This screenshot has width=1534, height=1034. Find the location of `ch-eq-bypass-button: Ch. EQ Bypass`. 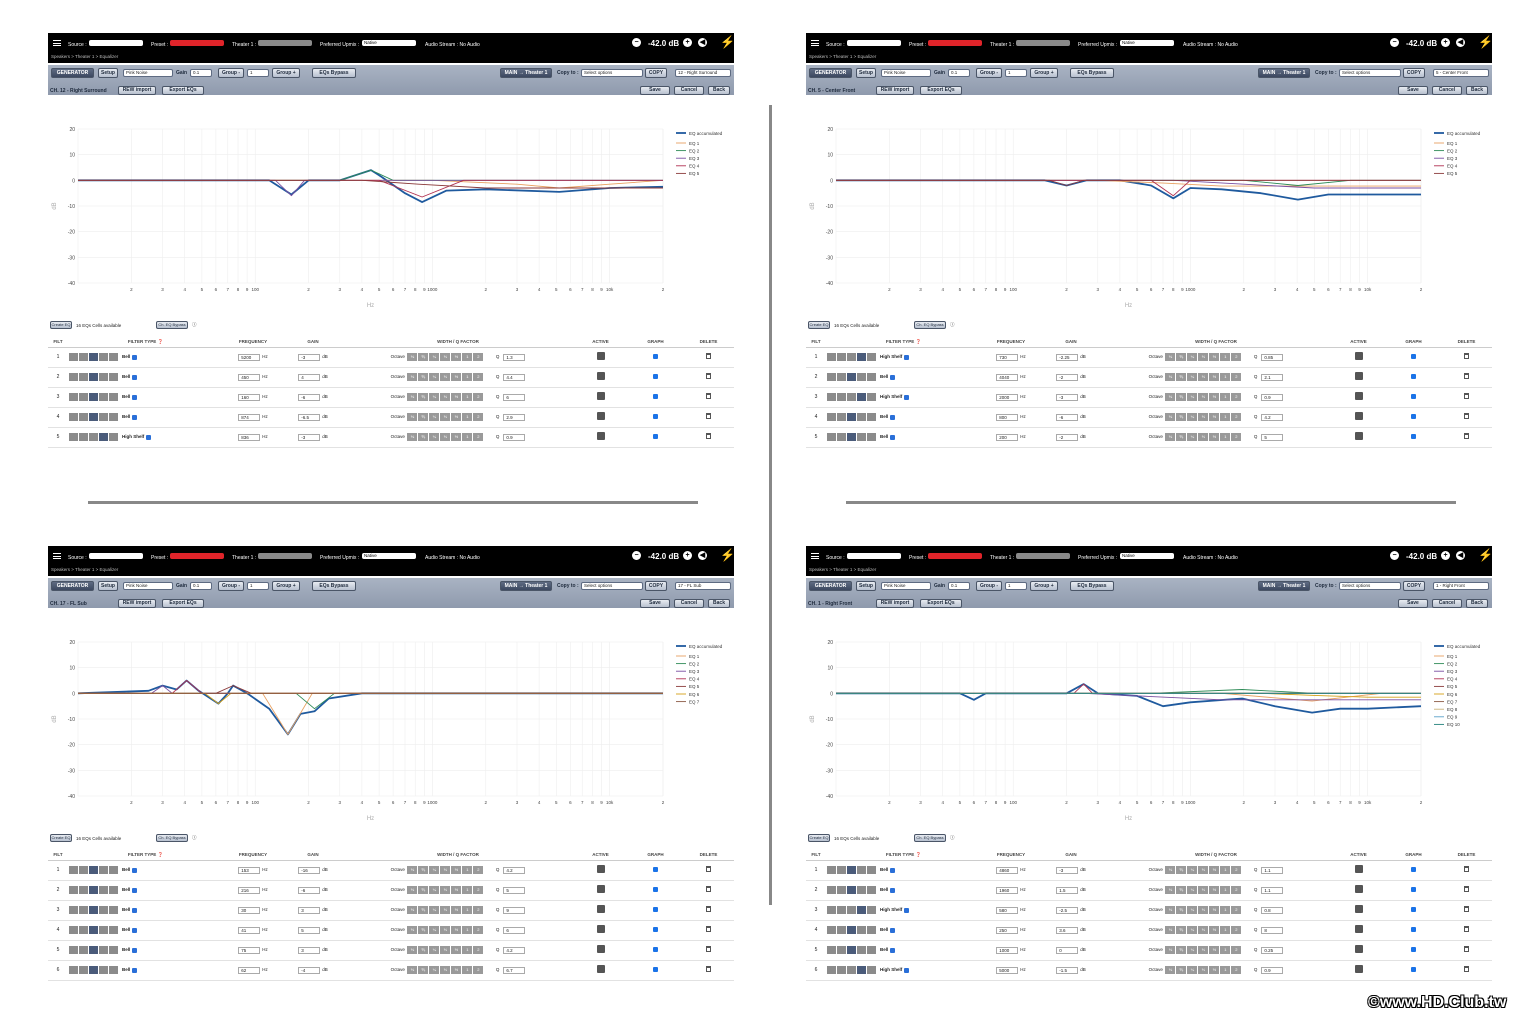

ch-eq-bypass-button: Ch. EQ Bypass is located at coordinates (930, 325).